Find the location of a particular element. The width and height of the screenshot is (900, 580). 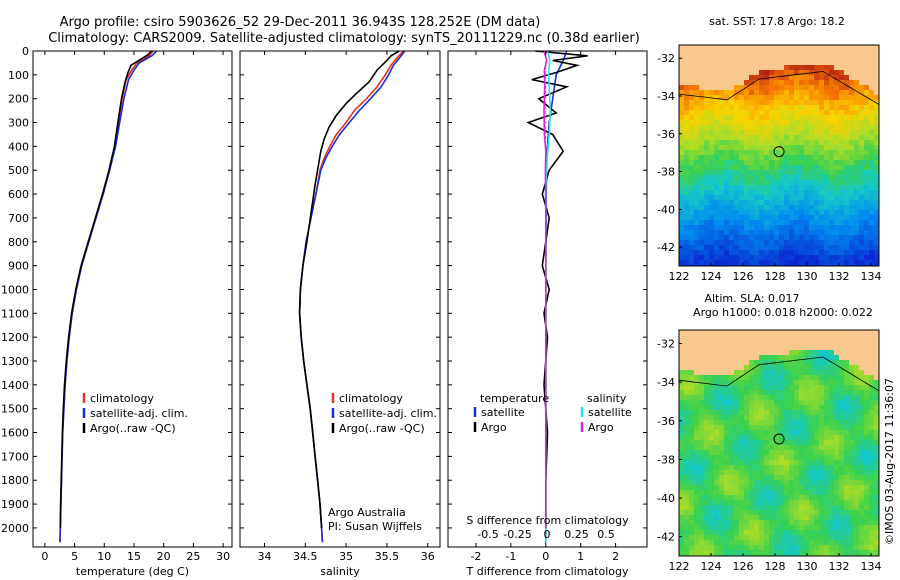

sla-map-title-1: Altim. SLA: 0.017 is located at coordinates (751, 298).